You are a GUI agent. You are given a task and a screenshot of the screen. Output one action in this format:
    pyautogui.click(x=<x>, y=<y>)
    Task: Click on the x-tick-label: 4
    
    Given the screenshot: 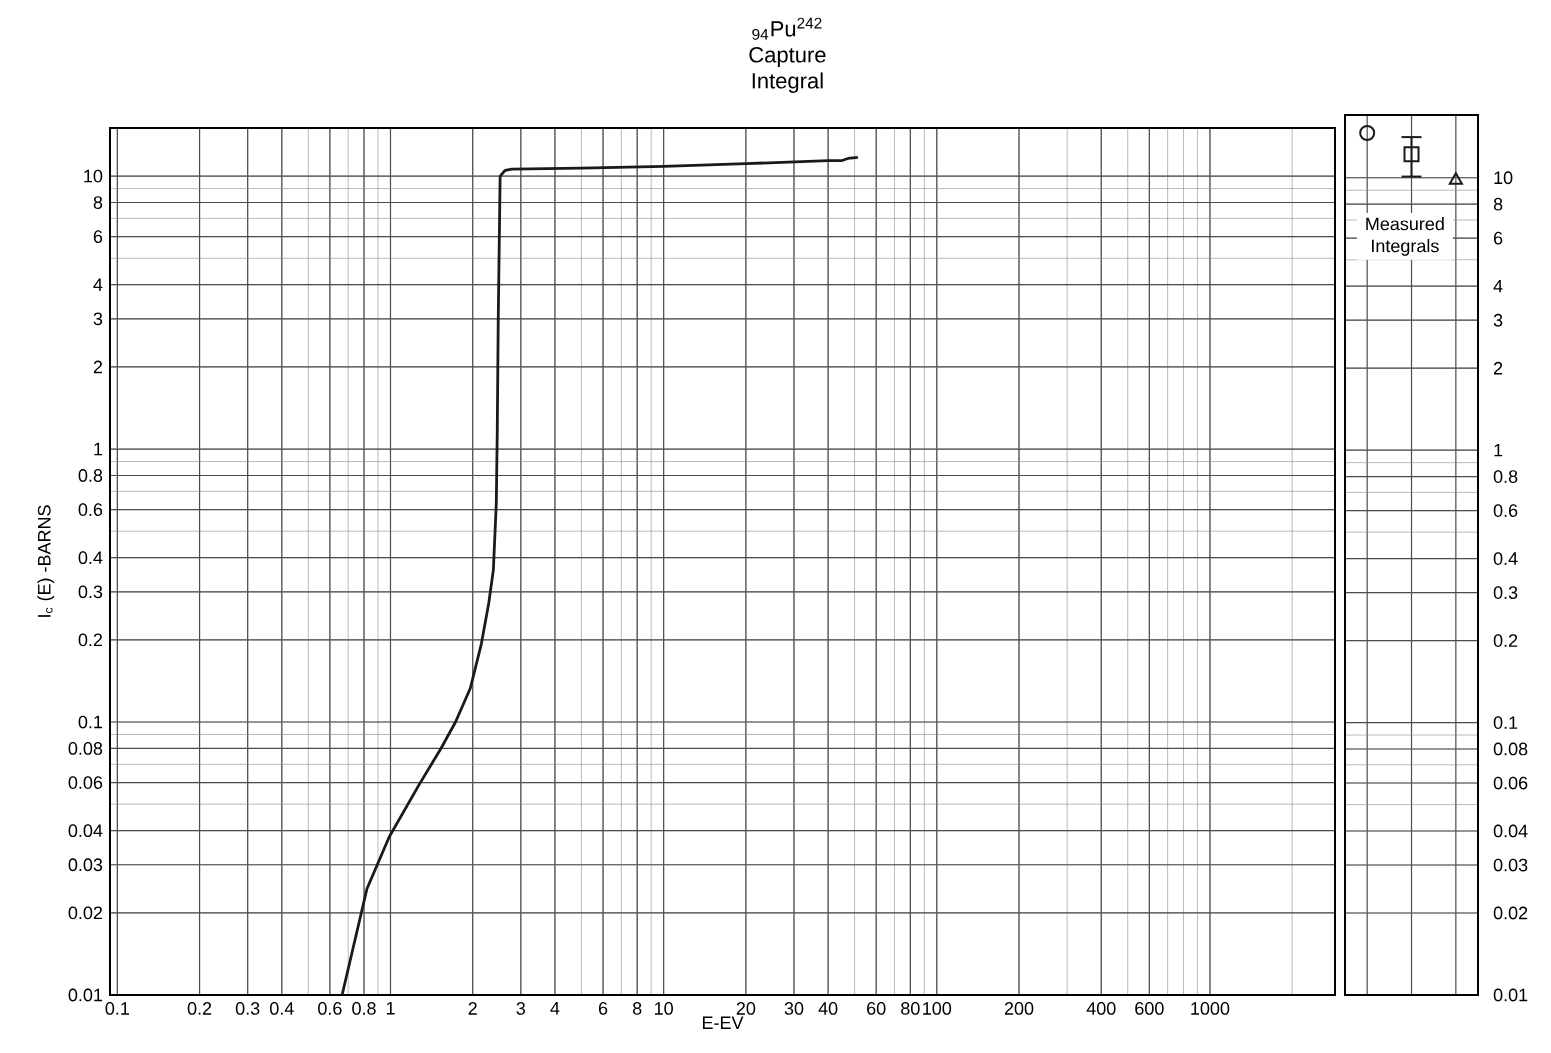 What is the action you would take?
    pyautogui.click(x=555, y=1008)
    